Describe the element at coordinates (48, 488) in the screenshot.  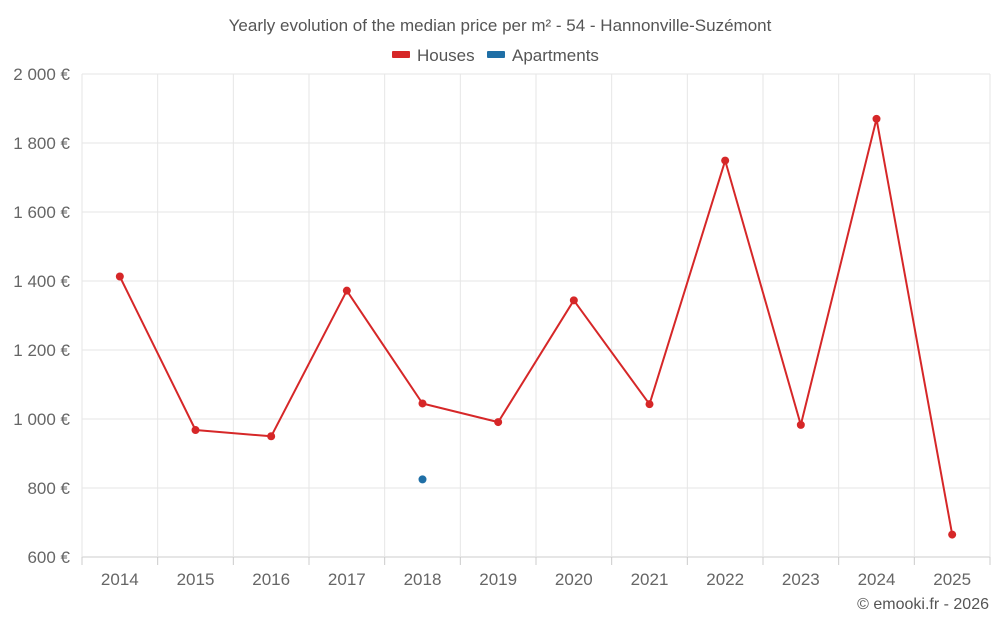
I see `y-tick-label: 800 €` at that location.